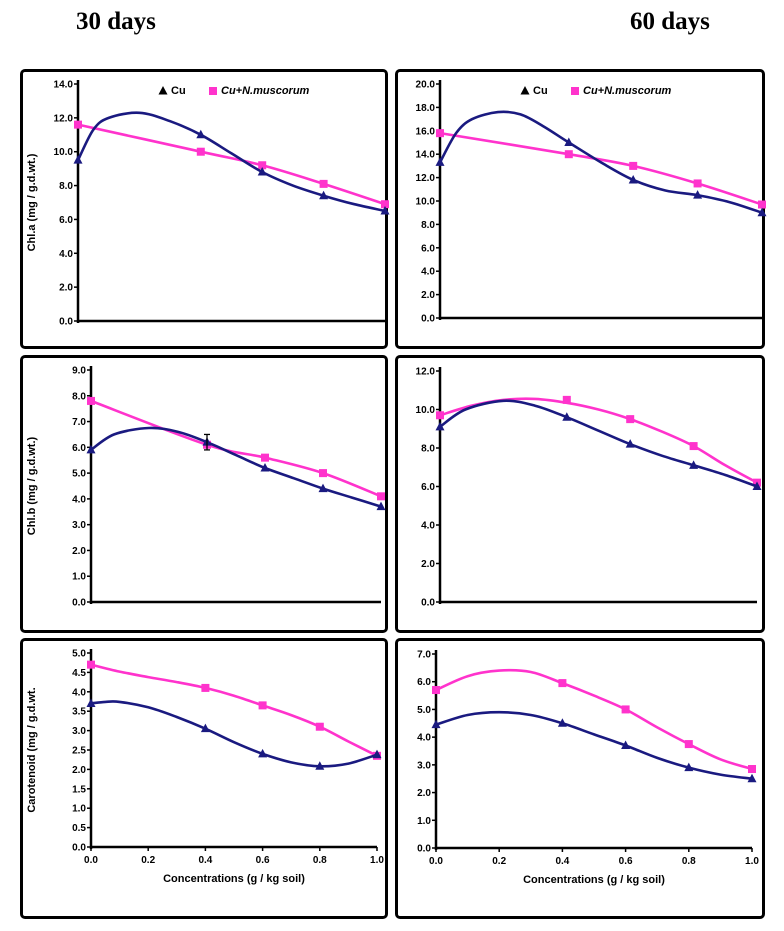 This screenshot has width=784, height=931. Describe the element at coordinates (426, 85) in the screenshot. I see `y-tick-label: 20.0` at that location.